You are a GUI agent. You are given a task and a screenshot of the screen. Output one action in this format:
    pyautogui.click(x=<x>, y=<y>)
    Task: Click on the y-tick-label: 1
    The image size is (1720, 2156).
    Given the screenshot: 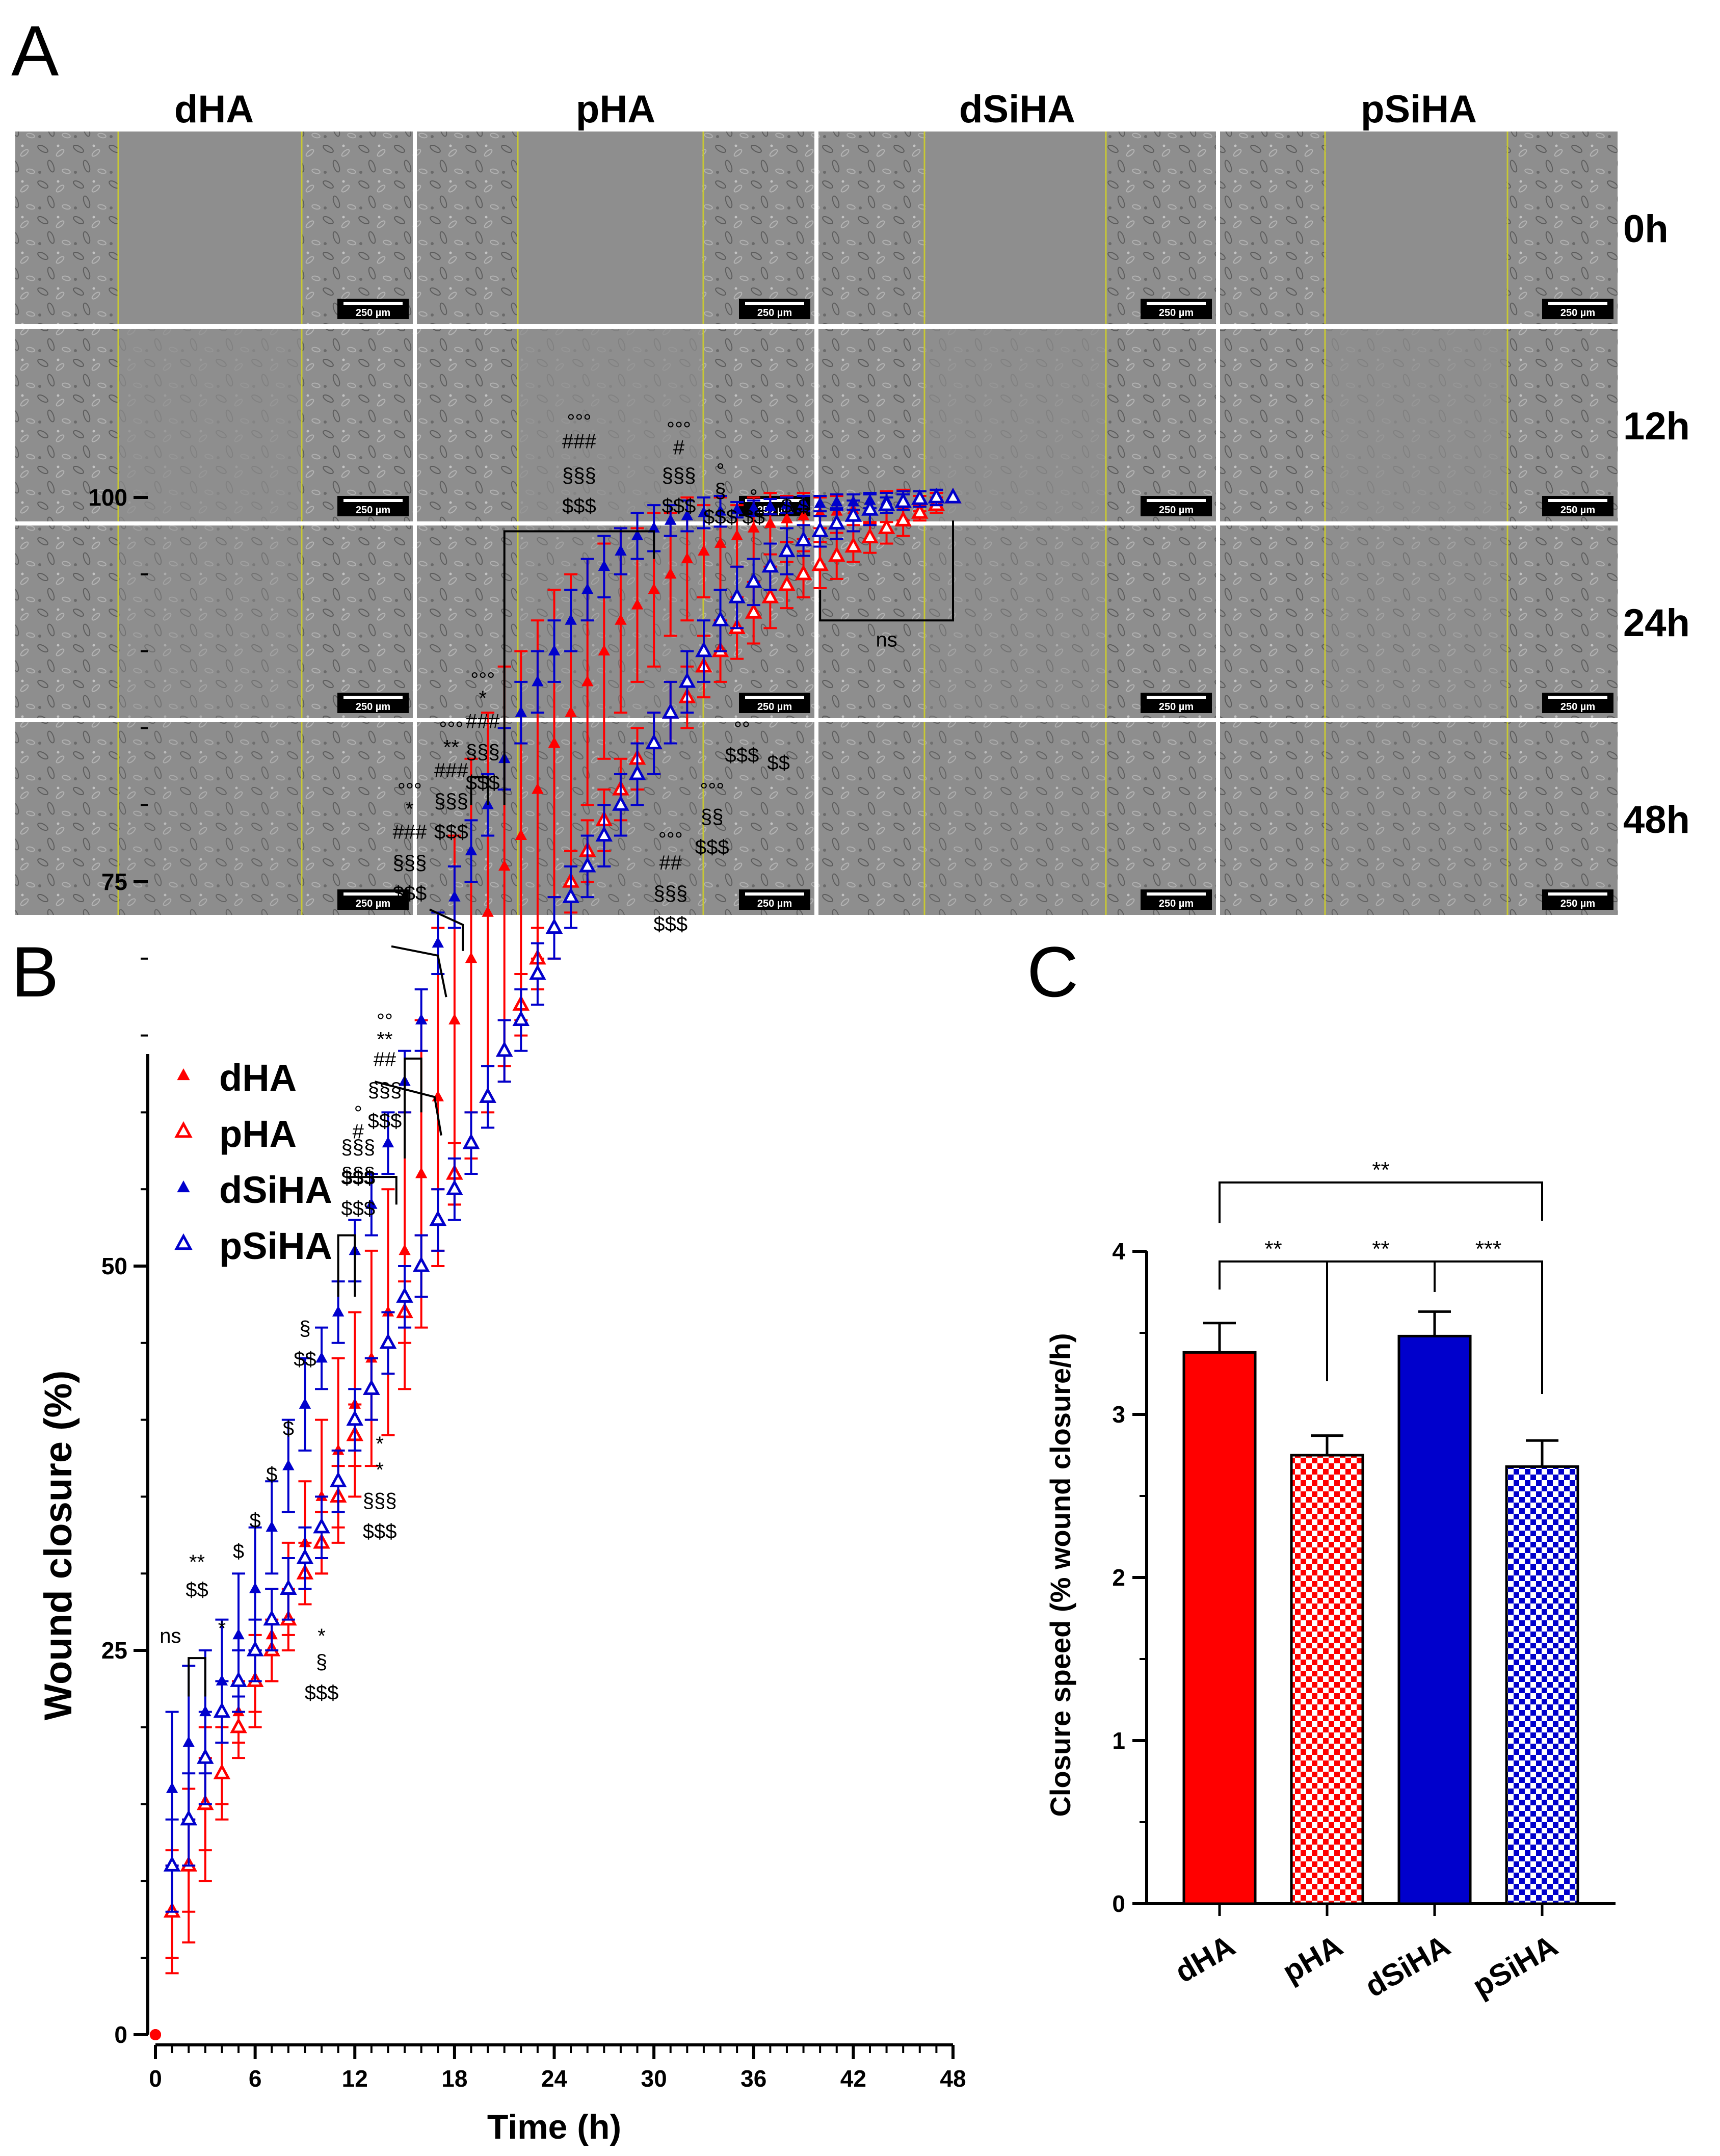 What is the action you would take?
    pyautogui.click(x=1118, y=1740)
    